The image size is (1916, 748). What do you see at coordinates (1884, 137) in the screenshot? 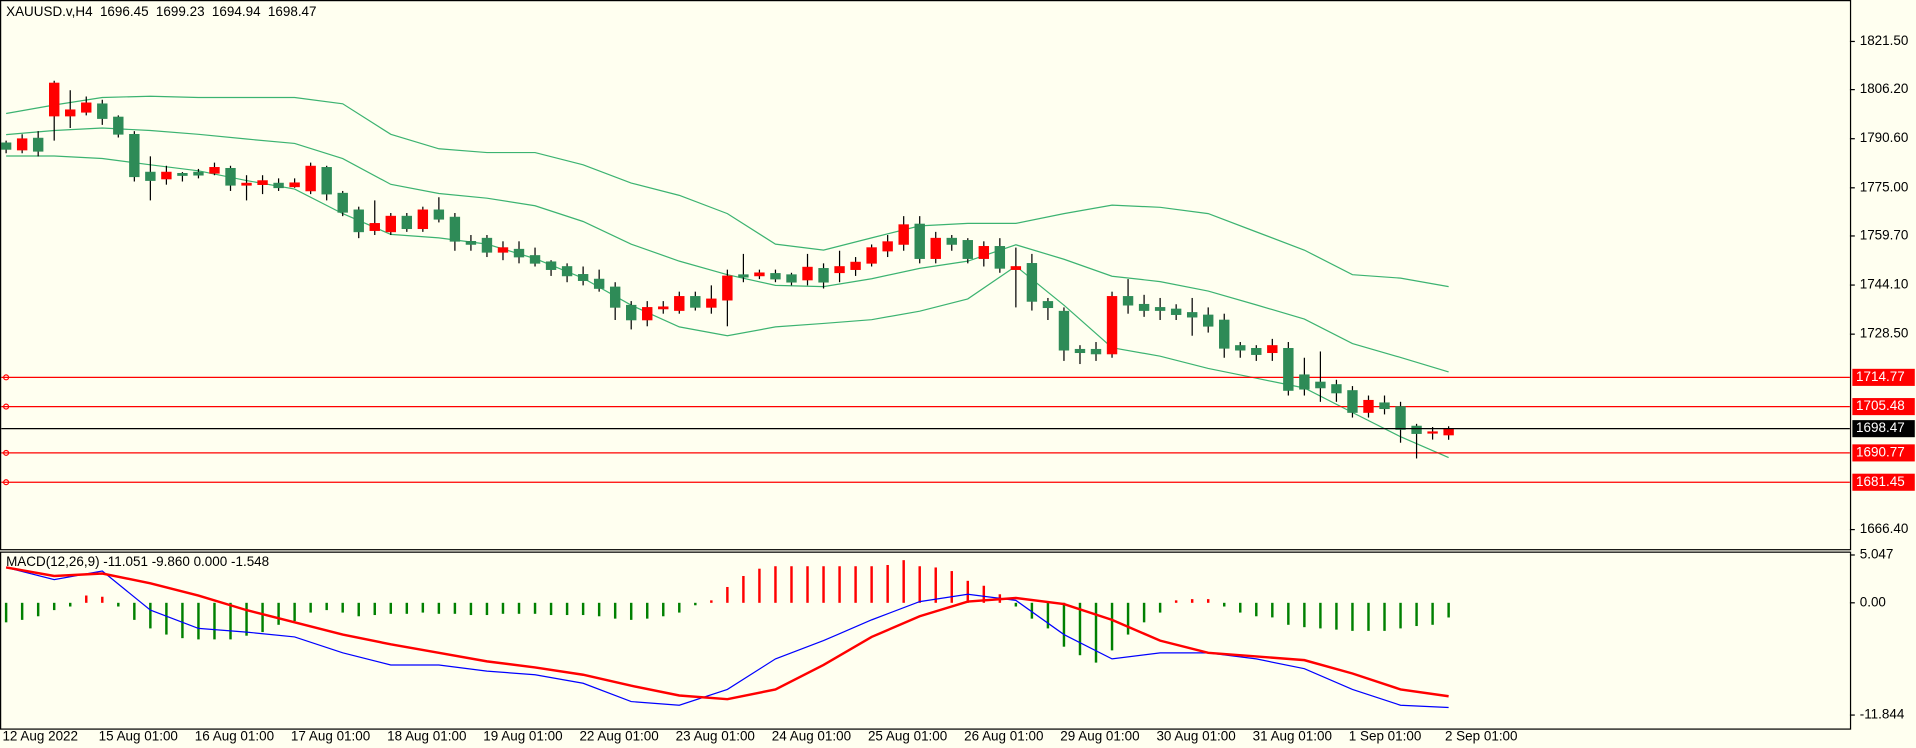
I see `y-tick-label: 1790.60` at bounding box center [1884, 137].